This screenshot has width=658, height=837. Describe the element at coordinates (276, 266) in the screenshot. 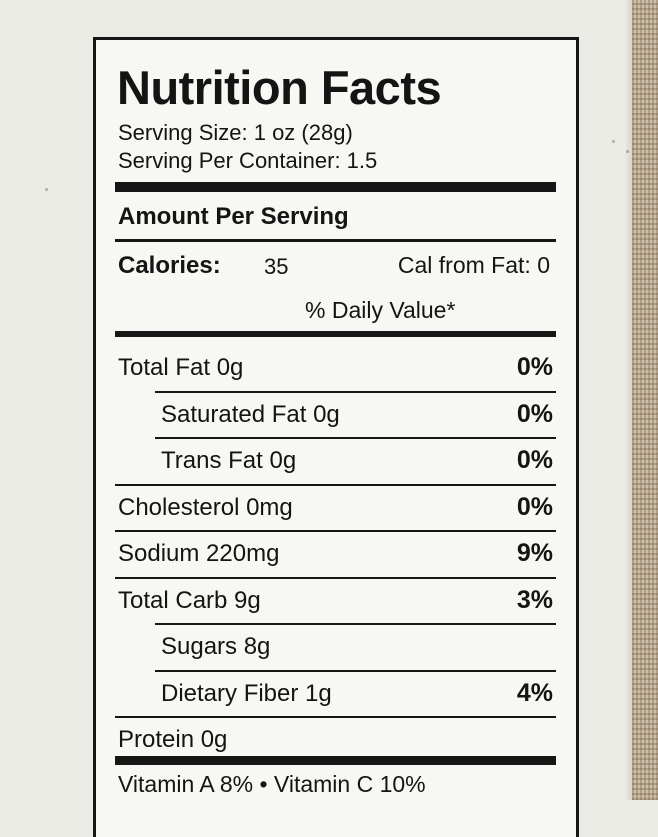

I see `calories-value: 35` at that location.